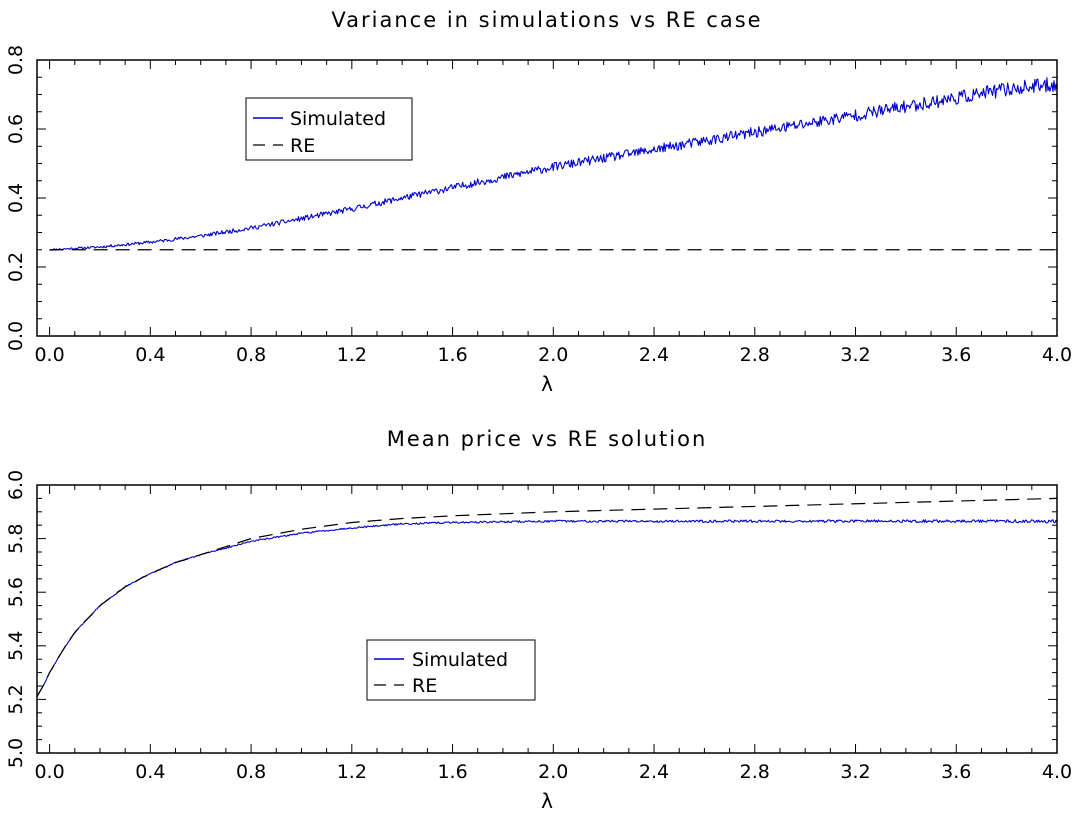 The height and width of the screenshot is (814, 1085). Describe the element at coordinates (16, 336) in the screenshot. I see `y-tick-label: 0.0` at that location.